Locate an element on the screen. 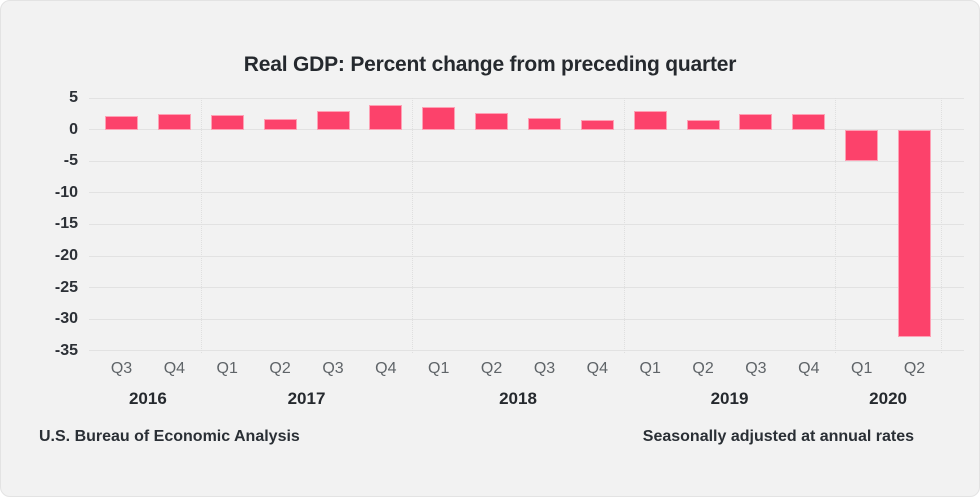  footer-note: Seasonally adjusted at annual rates is located at coordinates (778, 436).